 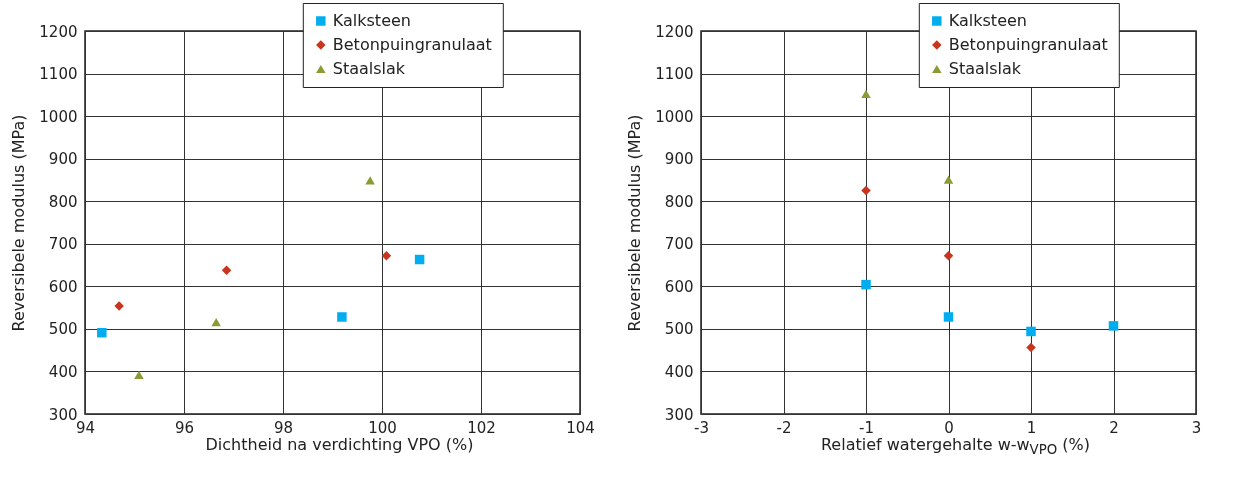 I want to click on x-tick-label: 96, so click(x=184, y=427).